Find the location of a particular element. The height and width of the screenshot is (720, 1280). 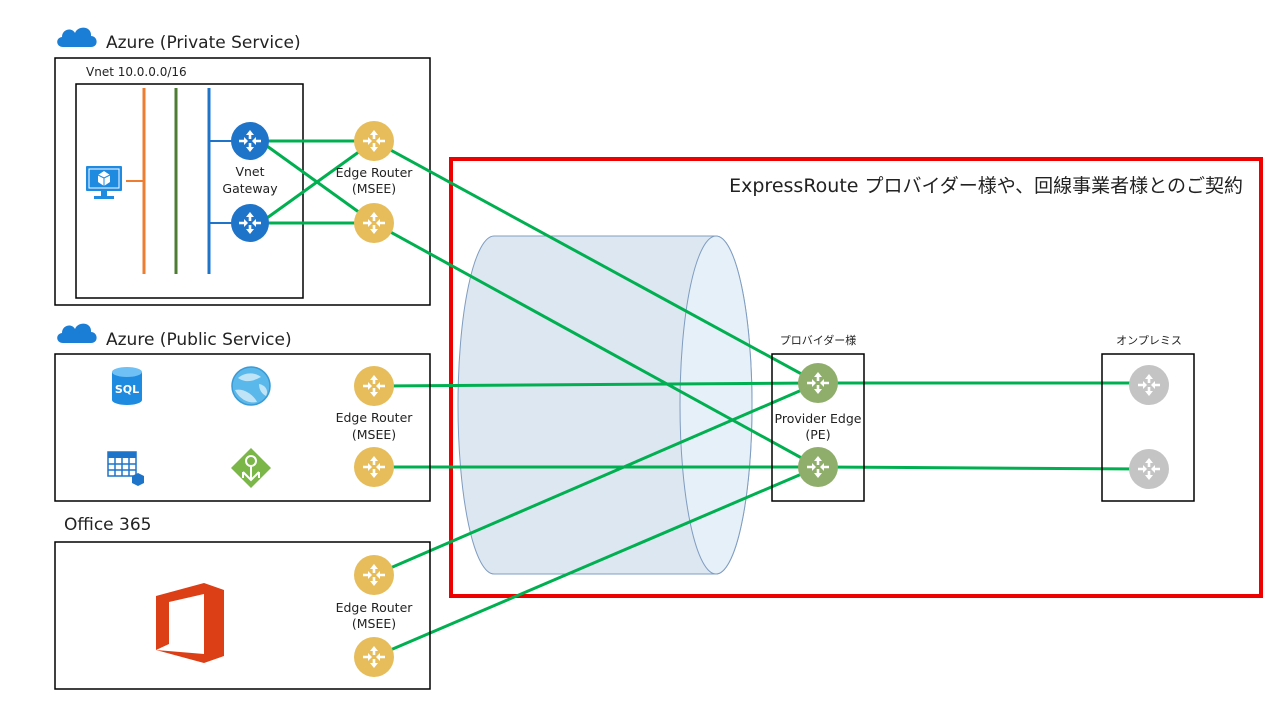

pe-label-line2: (PE) is located at coordinates (817, 434).